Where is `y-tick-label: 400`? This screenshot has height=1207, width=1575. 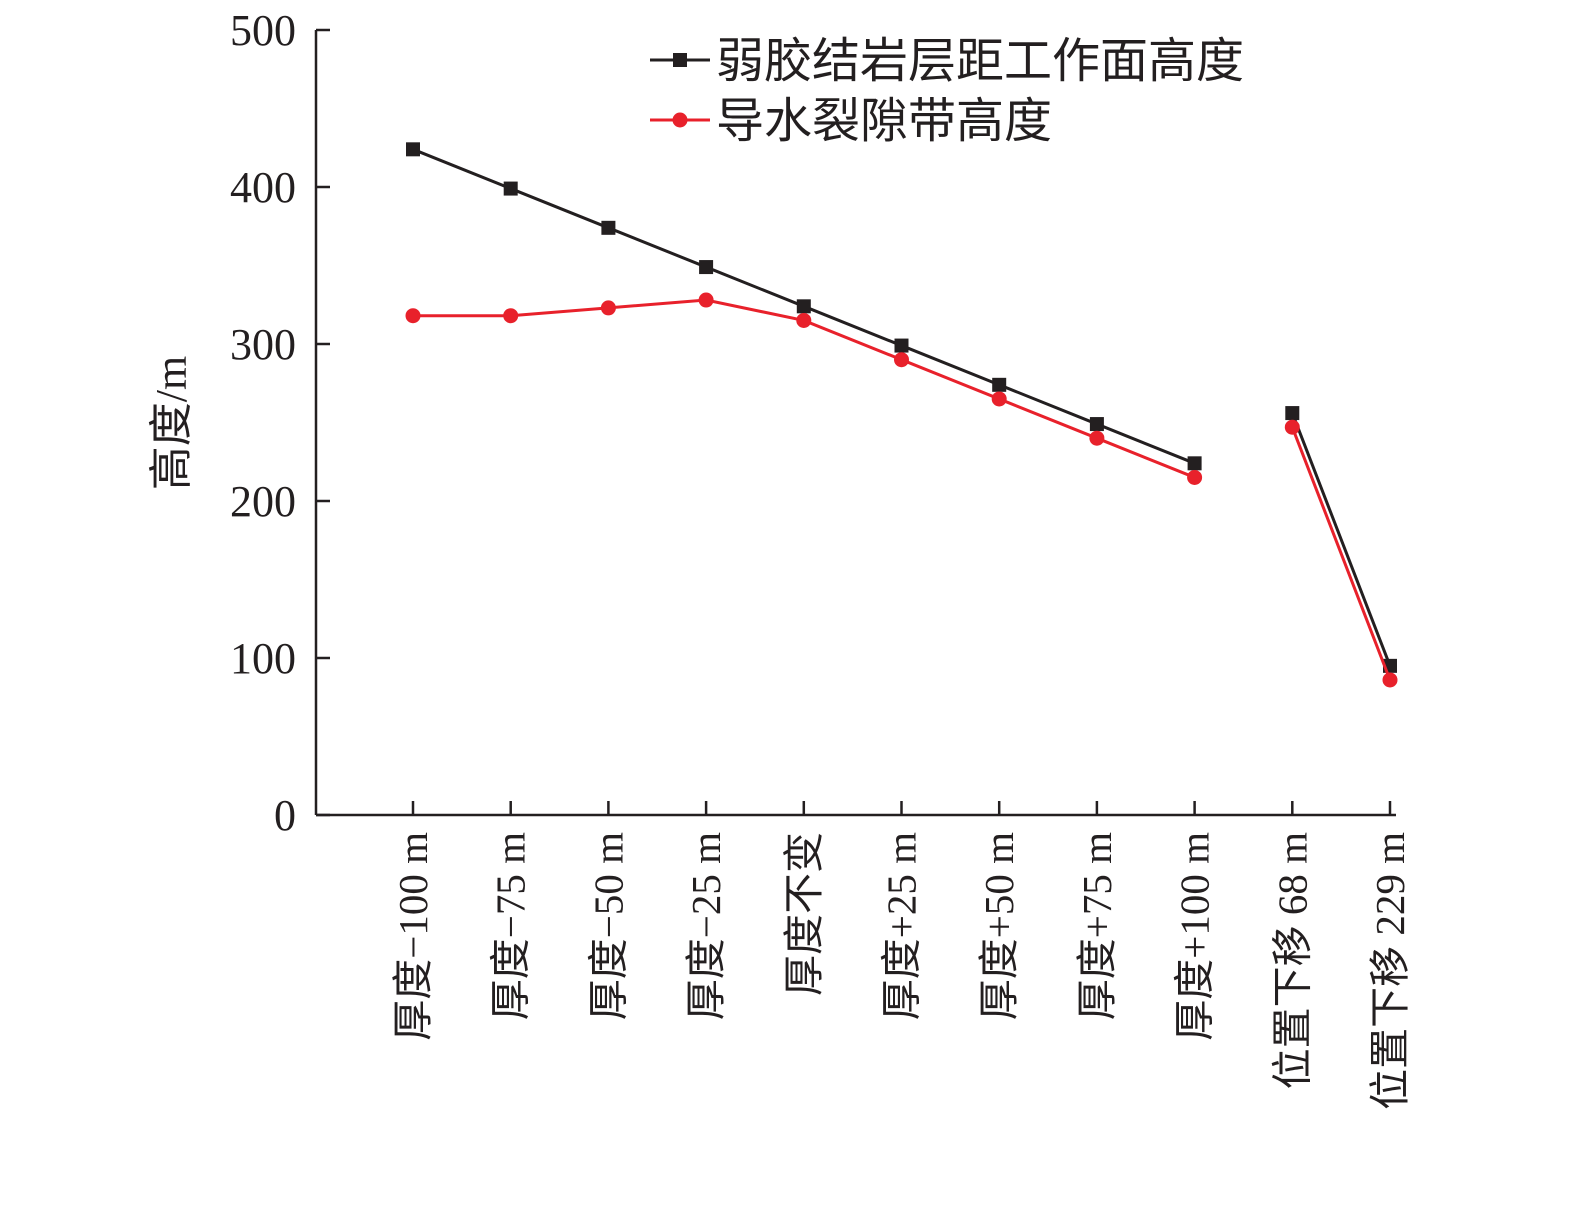
y-tick-label: 400 is located at coordinates (263, 187).